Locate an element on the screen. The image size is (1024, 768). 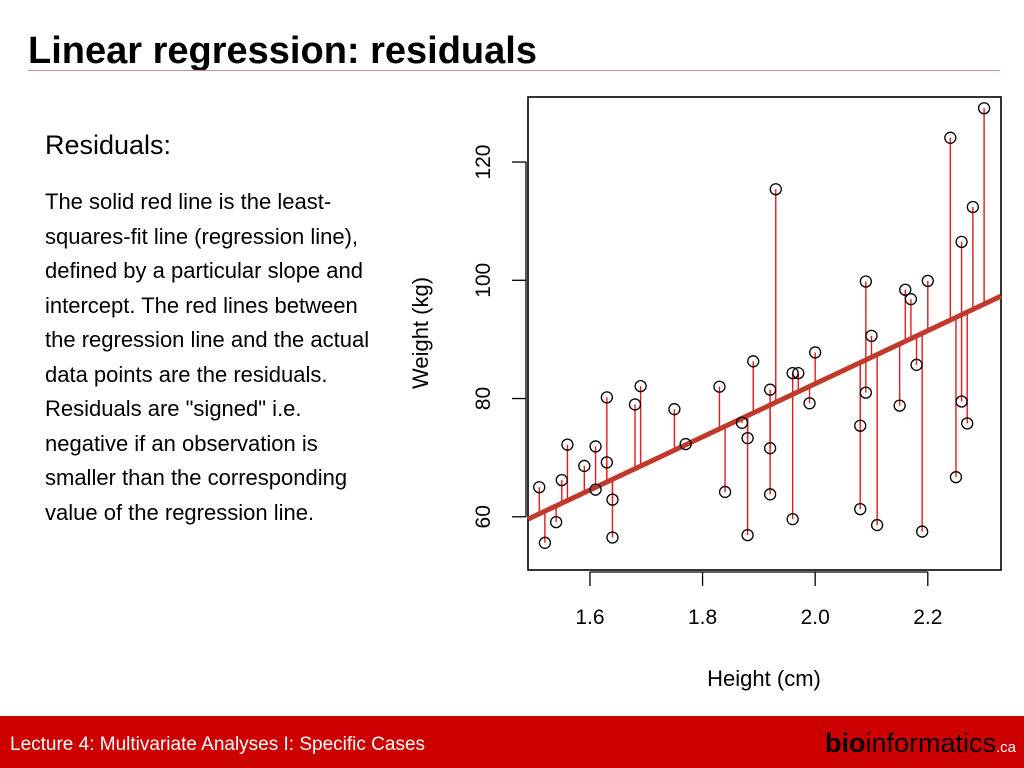
x-tick-label: 1.8 is located at coordinates (702, 617).